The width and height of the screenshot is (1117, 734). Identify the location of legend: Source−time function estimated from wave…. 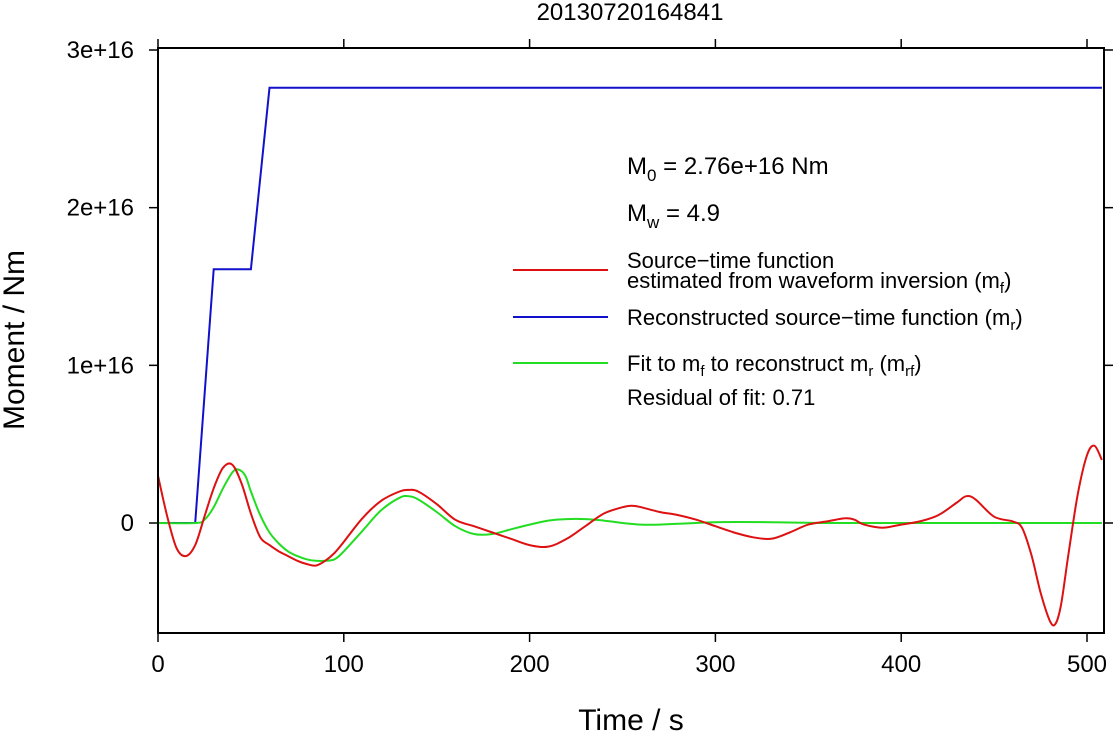
(768, 329).